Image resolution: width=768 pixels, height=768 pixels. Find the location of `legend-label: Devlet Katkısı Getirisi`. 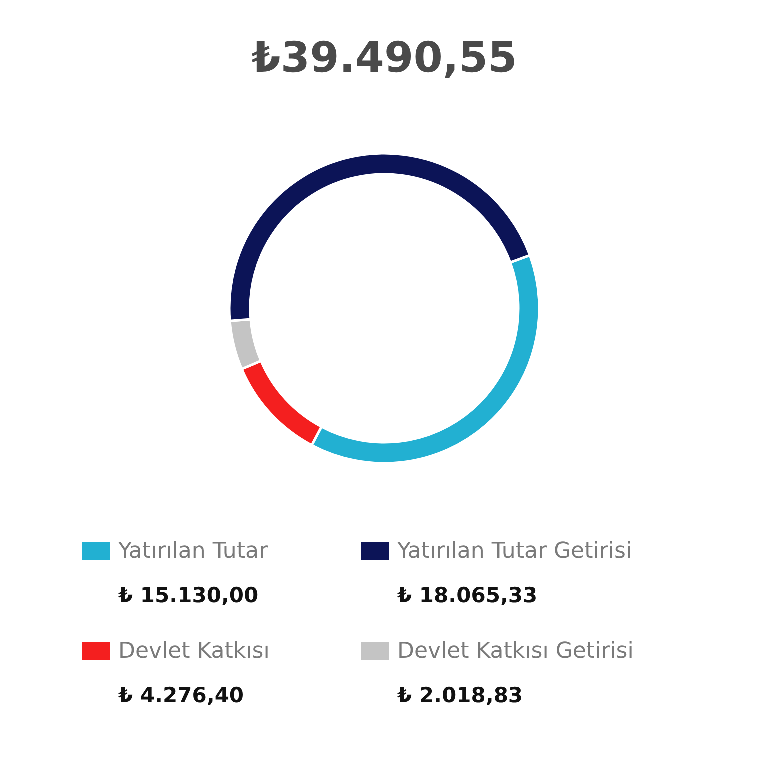

legend-label: Devlet Katkısı Getirisi is located at coordinates (516, 651).